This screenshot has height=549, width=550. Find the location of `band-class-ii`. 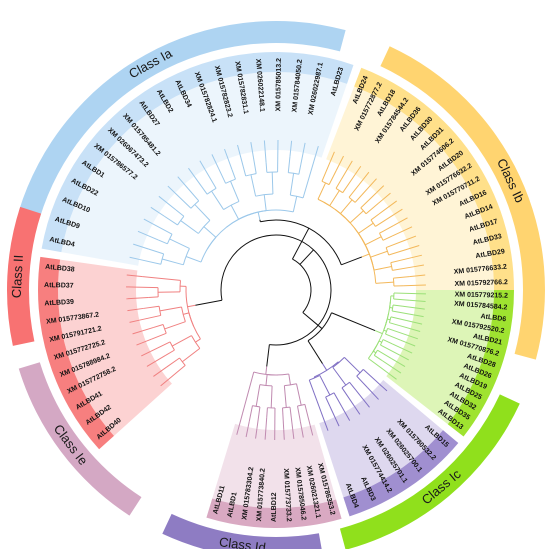

band-class-ii is located at coordinates (24, 276).